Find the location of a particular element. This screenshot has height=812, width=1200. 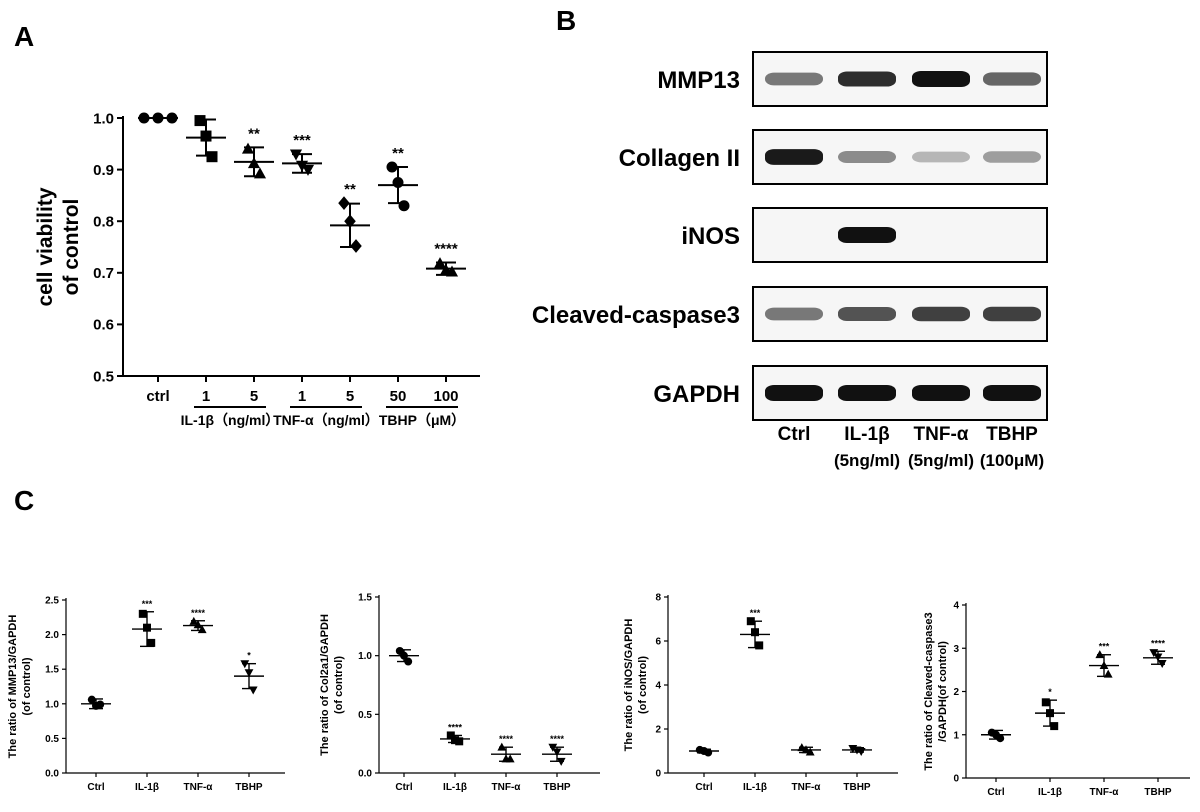

significance-label: ** is located at coordinates (350, 189).